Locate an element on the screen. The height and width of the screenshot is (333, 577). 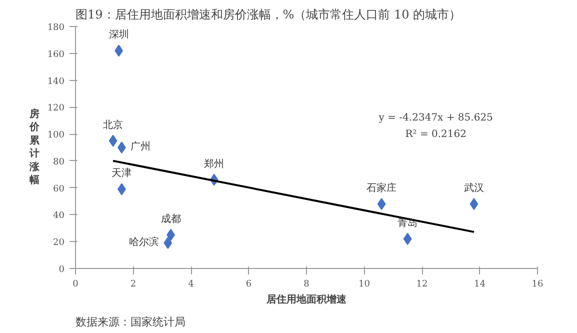
y-tick-label: 160 is located at coordinates (56, 55).